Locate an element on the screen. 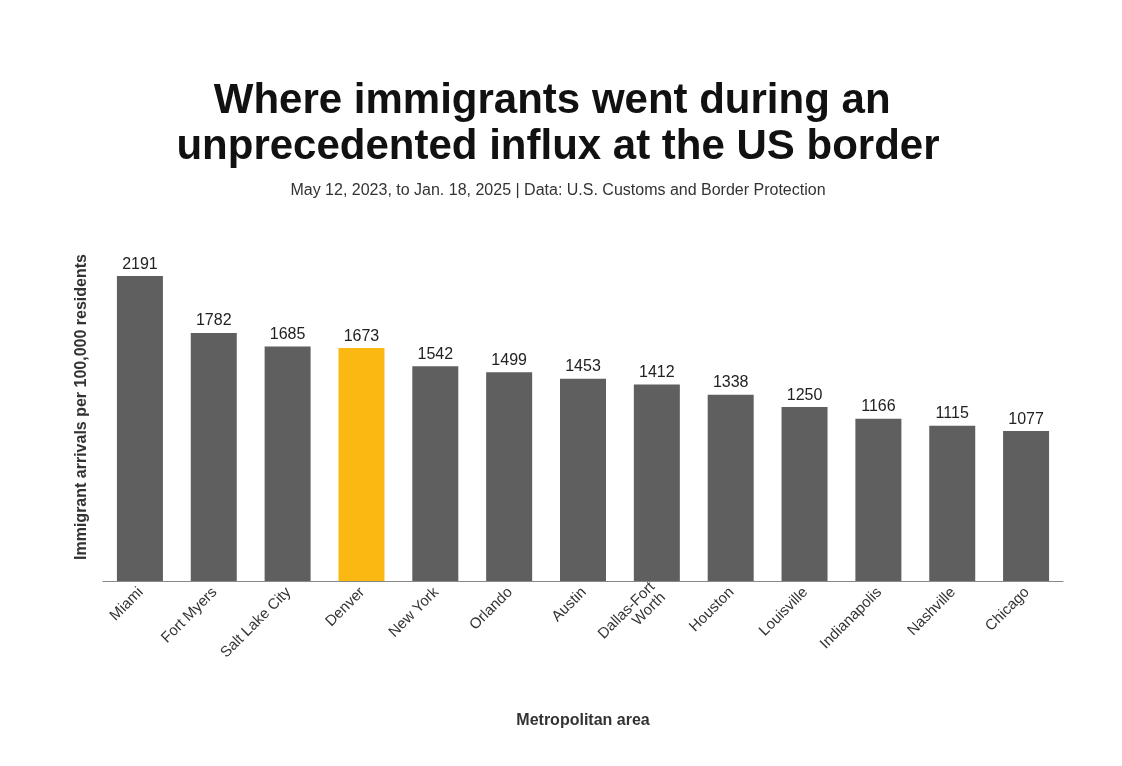 The height and width of the screenshot is (766, 1122). data-label: 1077 is located at coordinates (1026, 418).